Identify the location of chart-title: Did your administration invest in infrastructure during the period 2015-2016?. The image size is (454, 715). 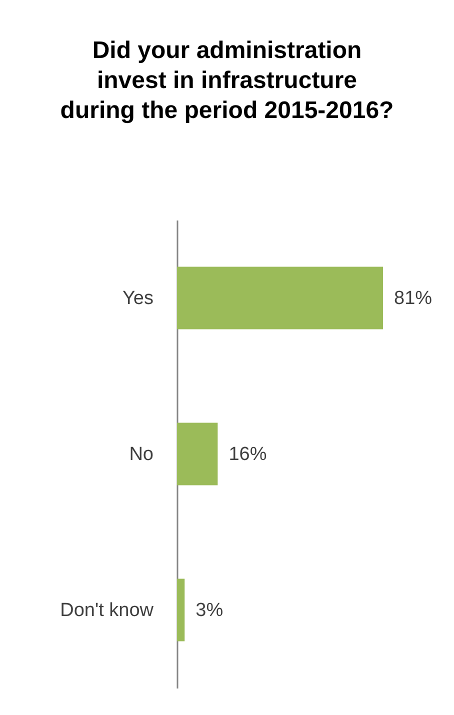
(227, 81).